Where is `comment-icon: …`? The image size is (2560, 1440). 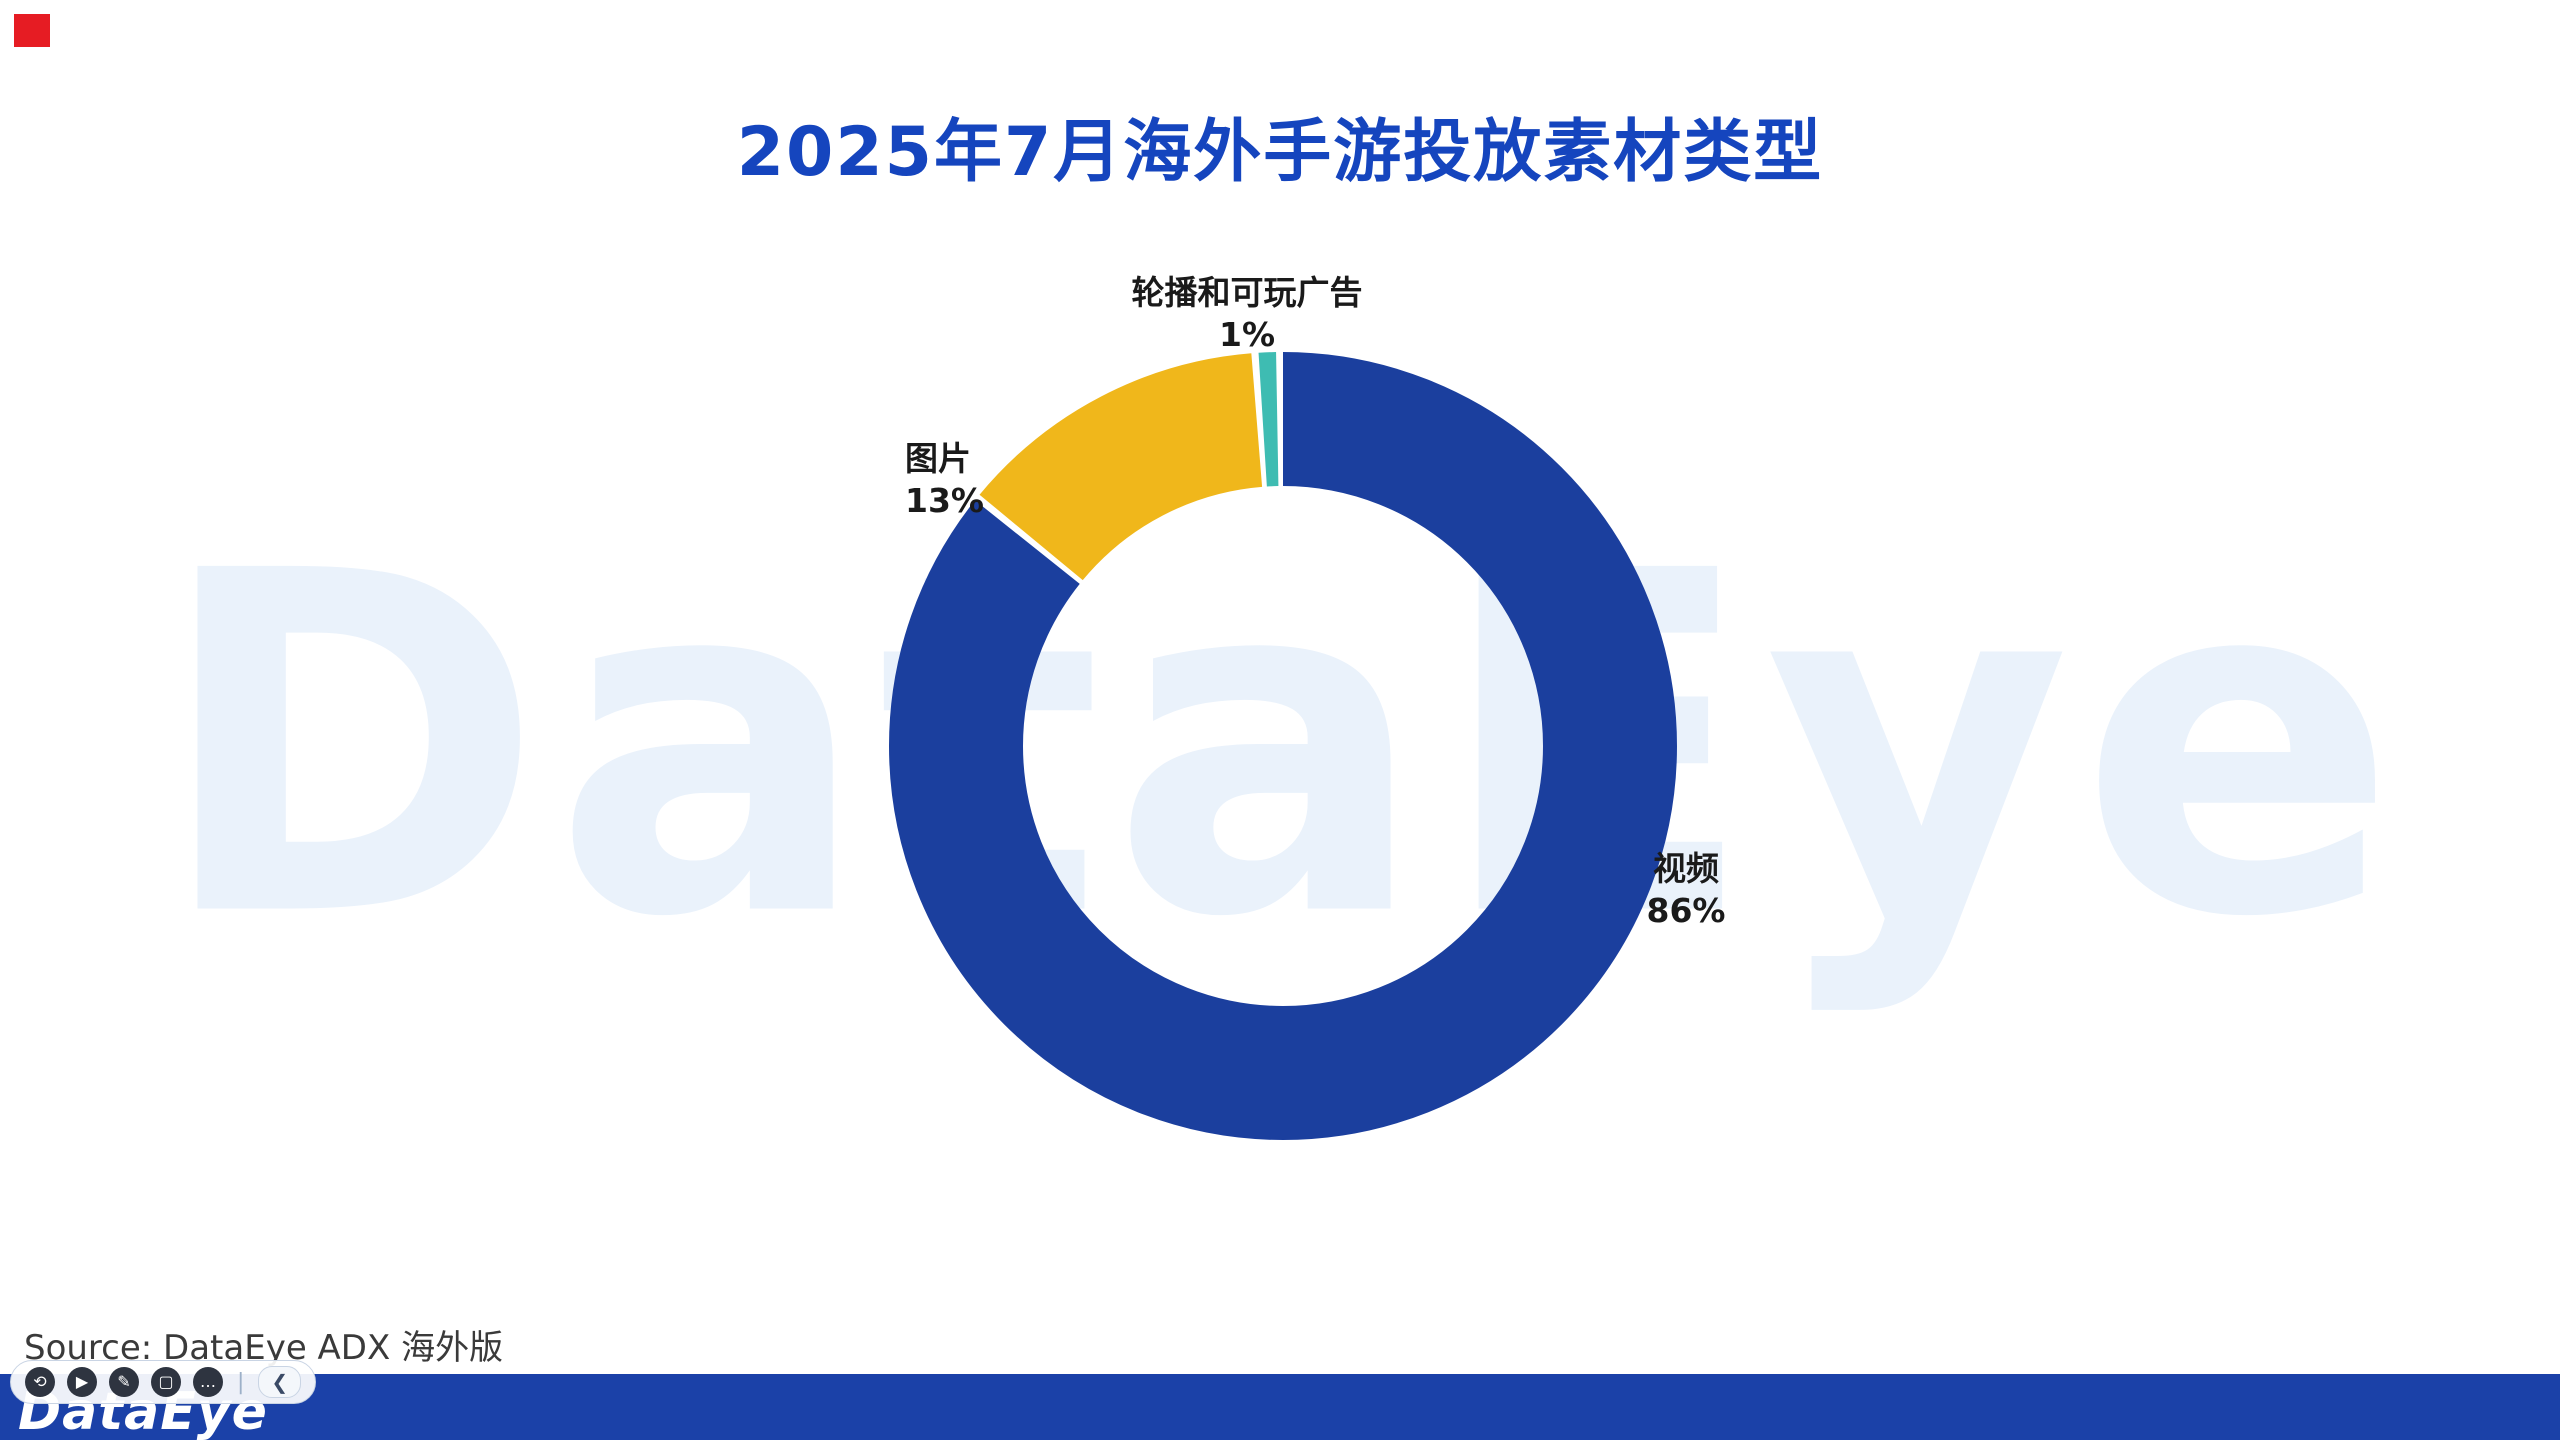
comment-icon: … is located at coordinates (208, 1382).